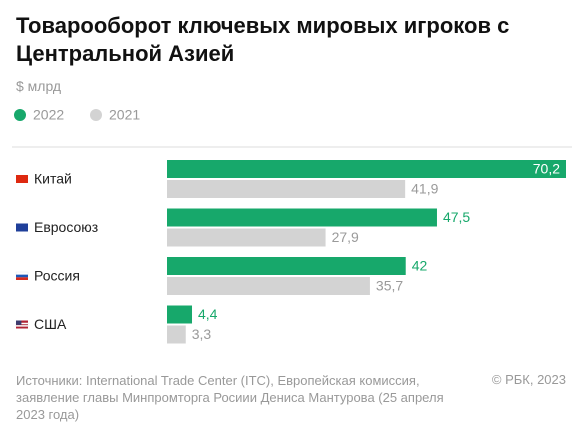 The width and height of the screenshot is (584, 437). Describe the element at coordinates (39, 86) in the screenshot. I see `chart-subtitle: $ млрд` at that location.